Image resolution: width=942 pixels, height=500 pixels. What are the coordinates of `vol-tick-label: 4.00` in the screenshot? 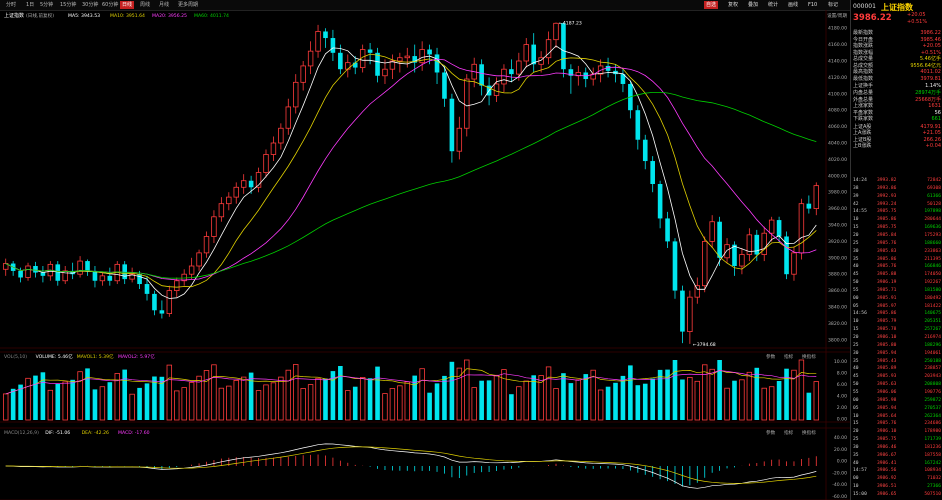 It's located at (842, 397).